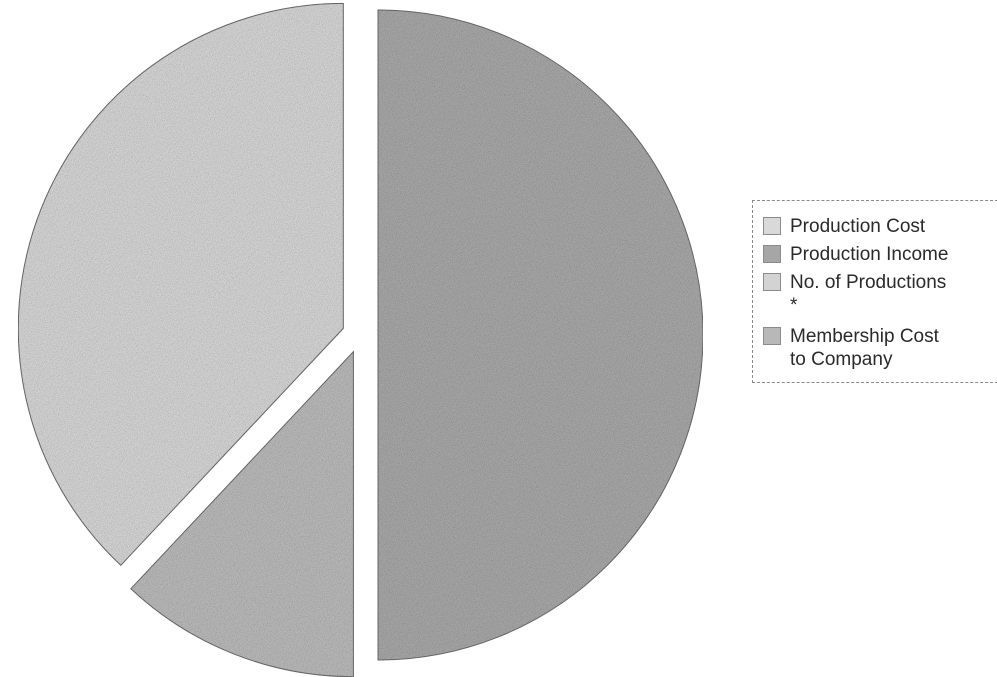 The image size is (997, 677). I want to click on legend-label-production-income: Production Income, so click(869, 254).